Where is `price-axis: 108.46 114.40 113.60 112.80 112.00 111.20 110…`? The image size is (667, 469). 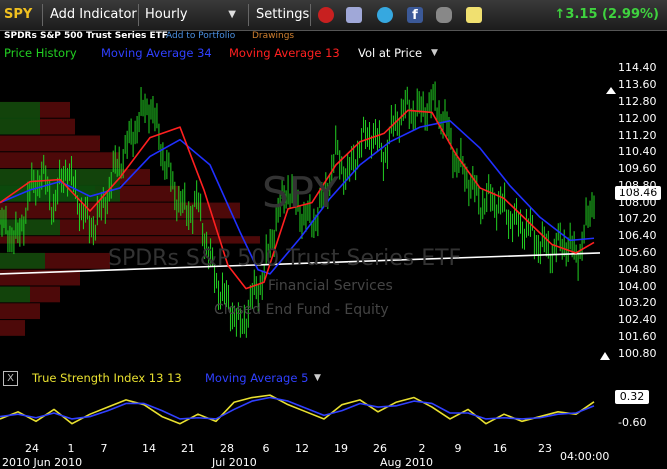
price-axis: 108.46 114.40 113.60 112.80 112.00 111.20 110… is located at coordinates (633, 211).